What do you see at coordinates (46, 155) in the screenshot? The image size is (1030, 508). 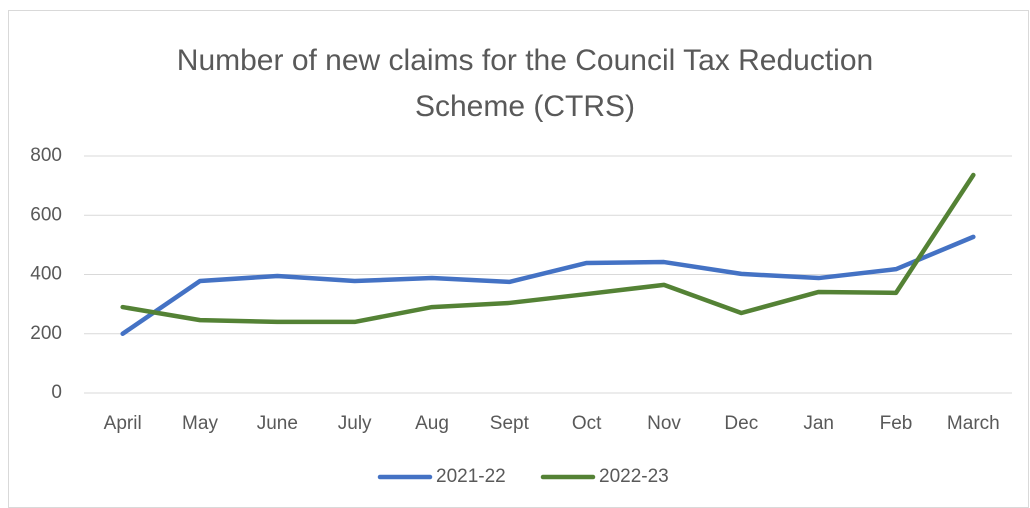 I see `y-tick-label: 800` at bounding box center [46, 155].